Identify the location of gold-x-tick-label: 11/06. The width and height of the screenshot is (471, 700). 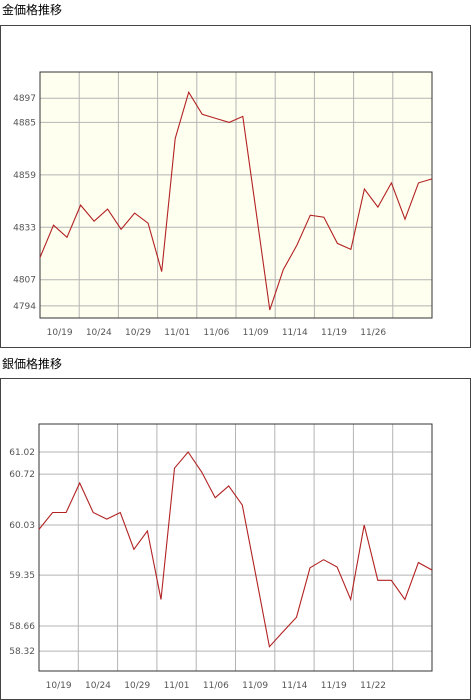
(216, 333).